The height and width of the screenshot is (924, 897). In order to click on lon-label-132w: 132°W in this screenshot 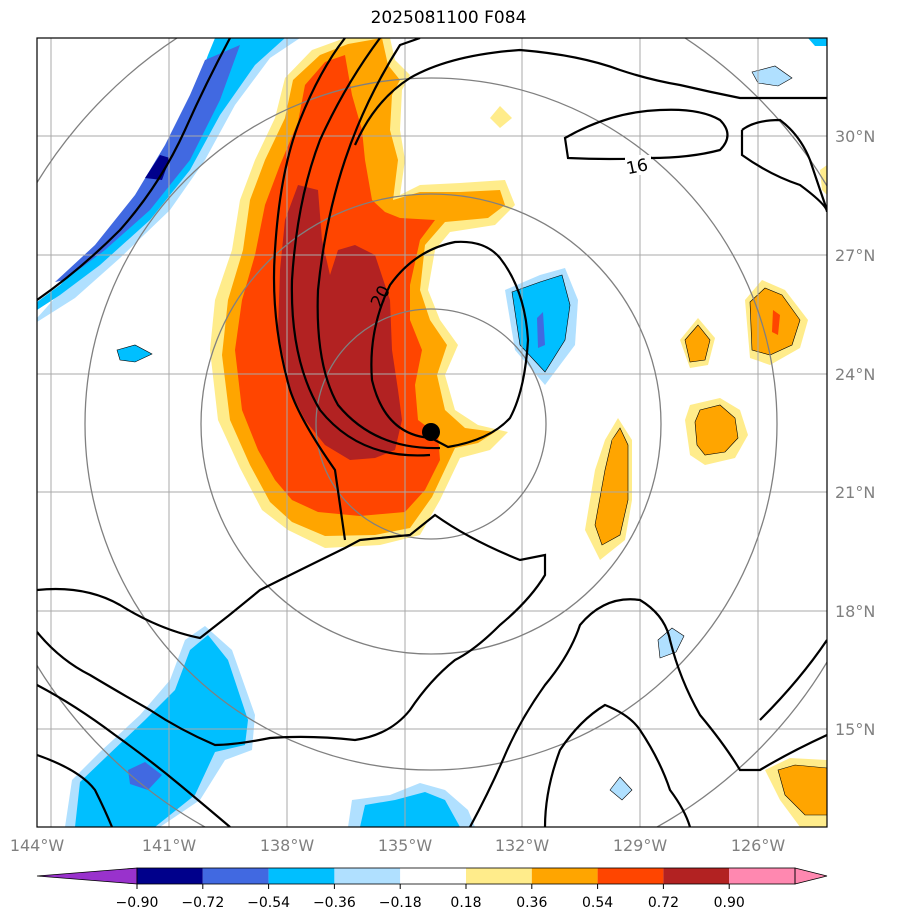, I will do `click(522, 845)`.